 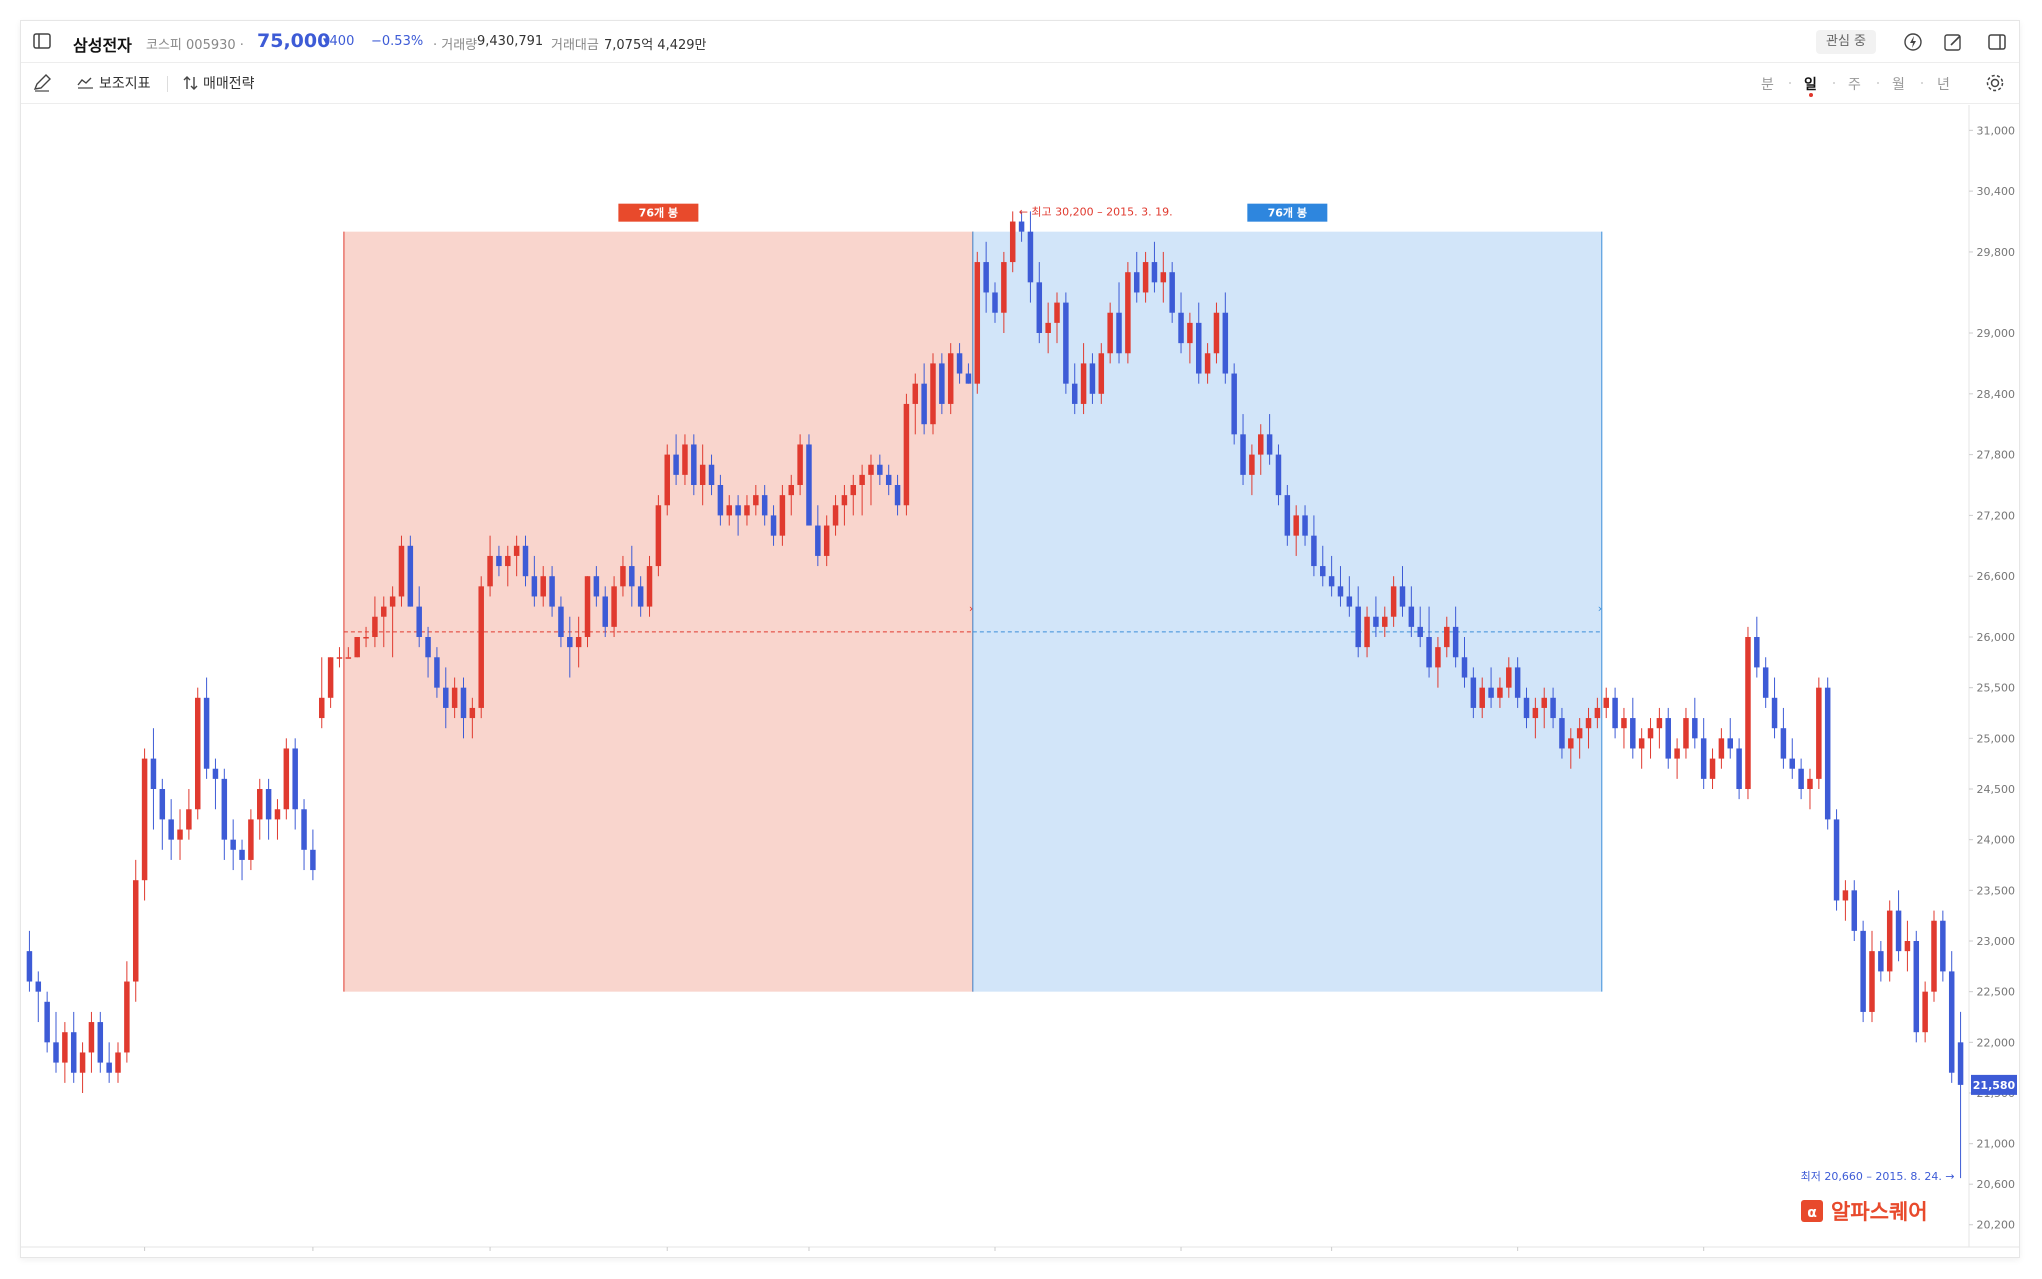 I want to click on gear-icon, so click(x=1995, y=83).